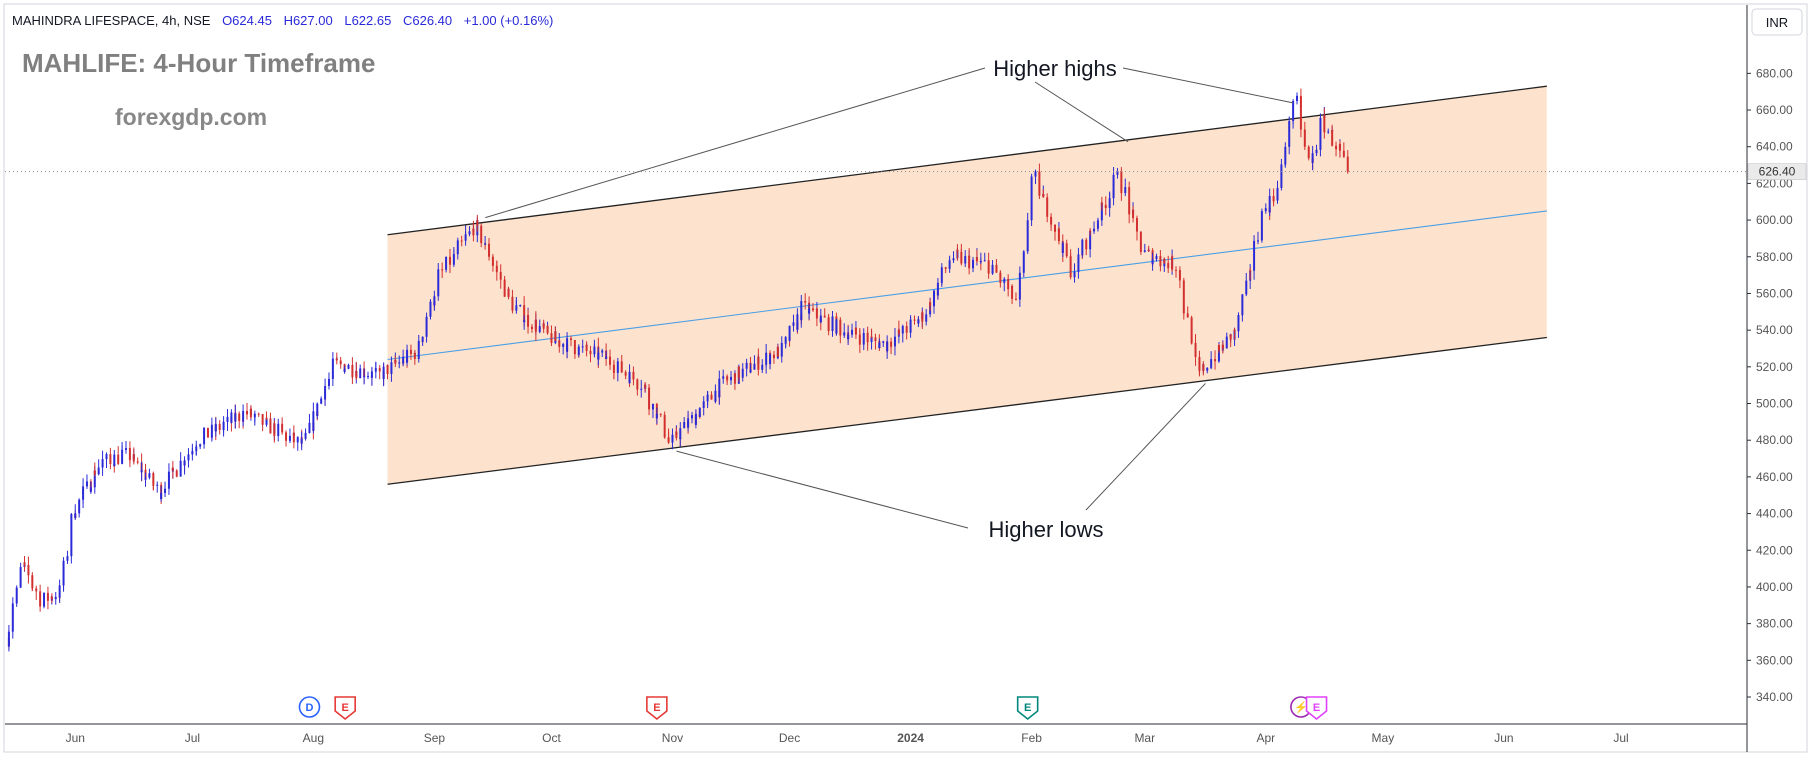  Describe the element at coordinates (551, 738) in the screenshot. I see `time-tick: Oct` at that location.